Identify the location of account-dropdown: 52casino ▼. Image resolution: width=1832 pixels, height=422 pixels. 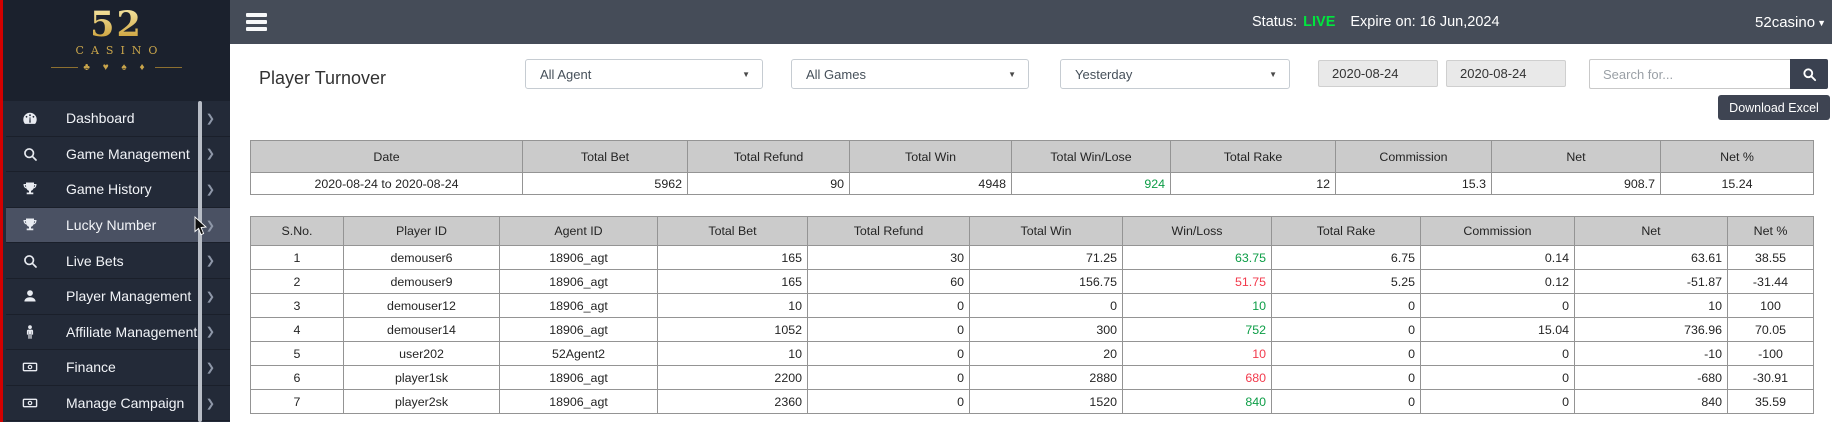
(1790, 22).